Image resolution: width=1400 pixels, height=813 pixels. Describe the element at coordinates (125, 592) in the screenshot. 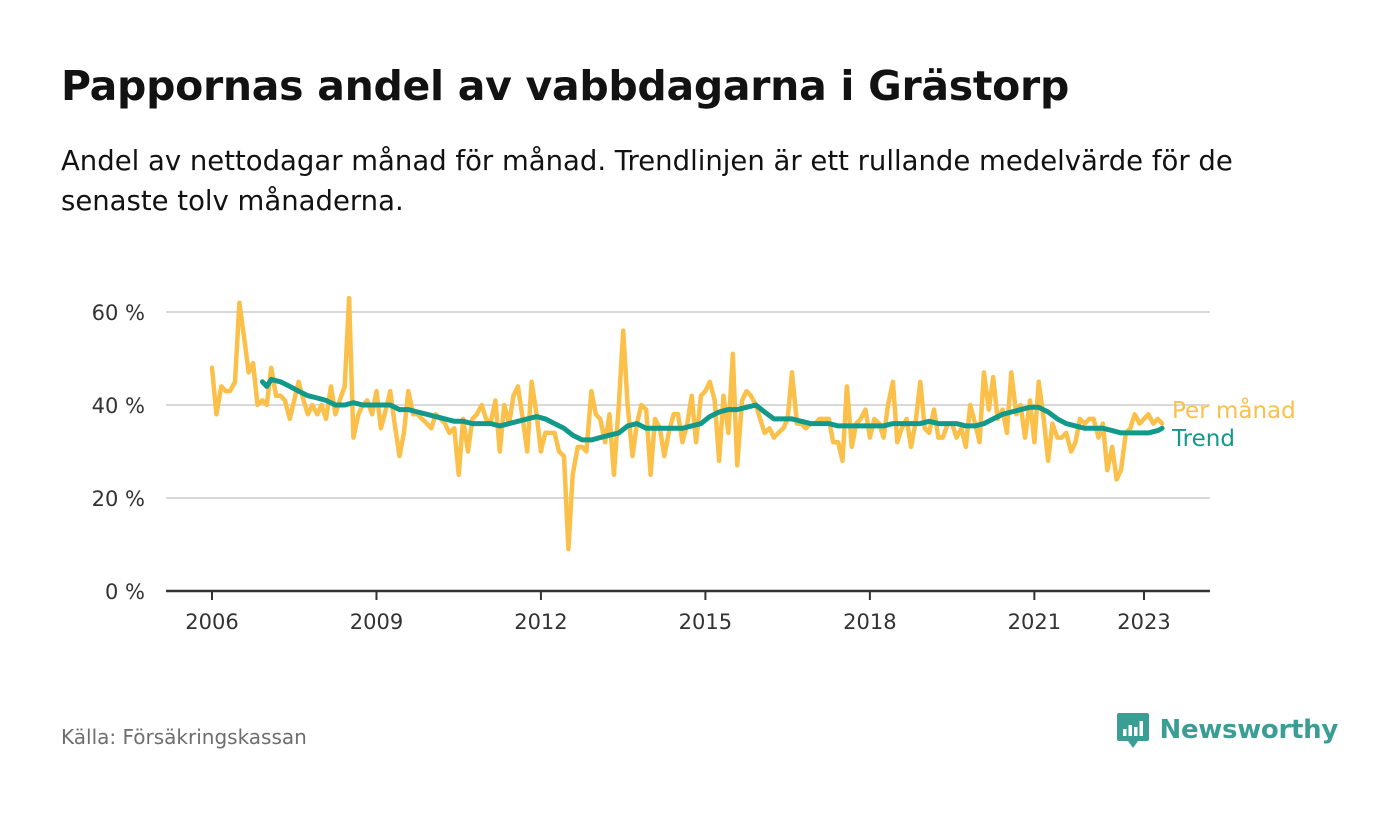

I see `y-tick-label: 0 %` at that location.